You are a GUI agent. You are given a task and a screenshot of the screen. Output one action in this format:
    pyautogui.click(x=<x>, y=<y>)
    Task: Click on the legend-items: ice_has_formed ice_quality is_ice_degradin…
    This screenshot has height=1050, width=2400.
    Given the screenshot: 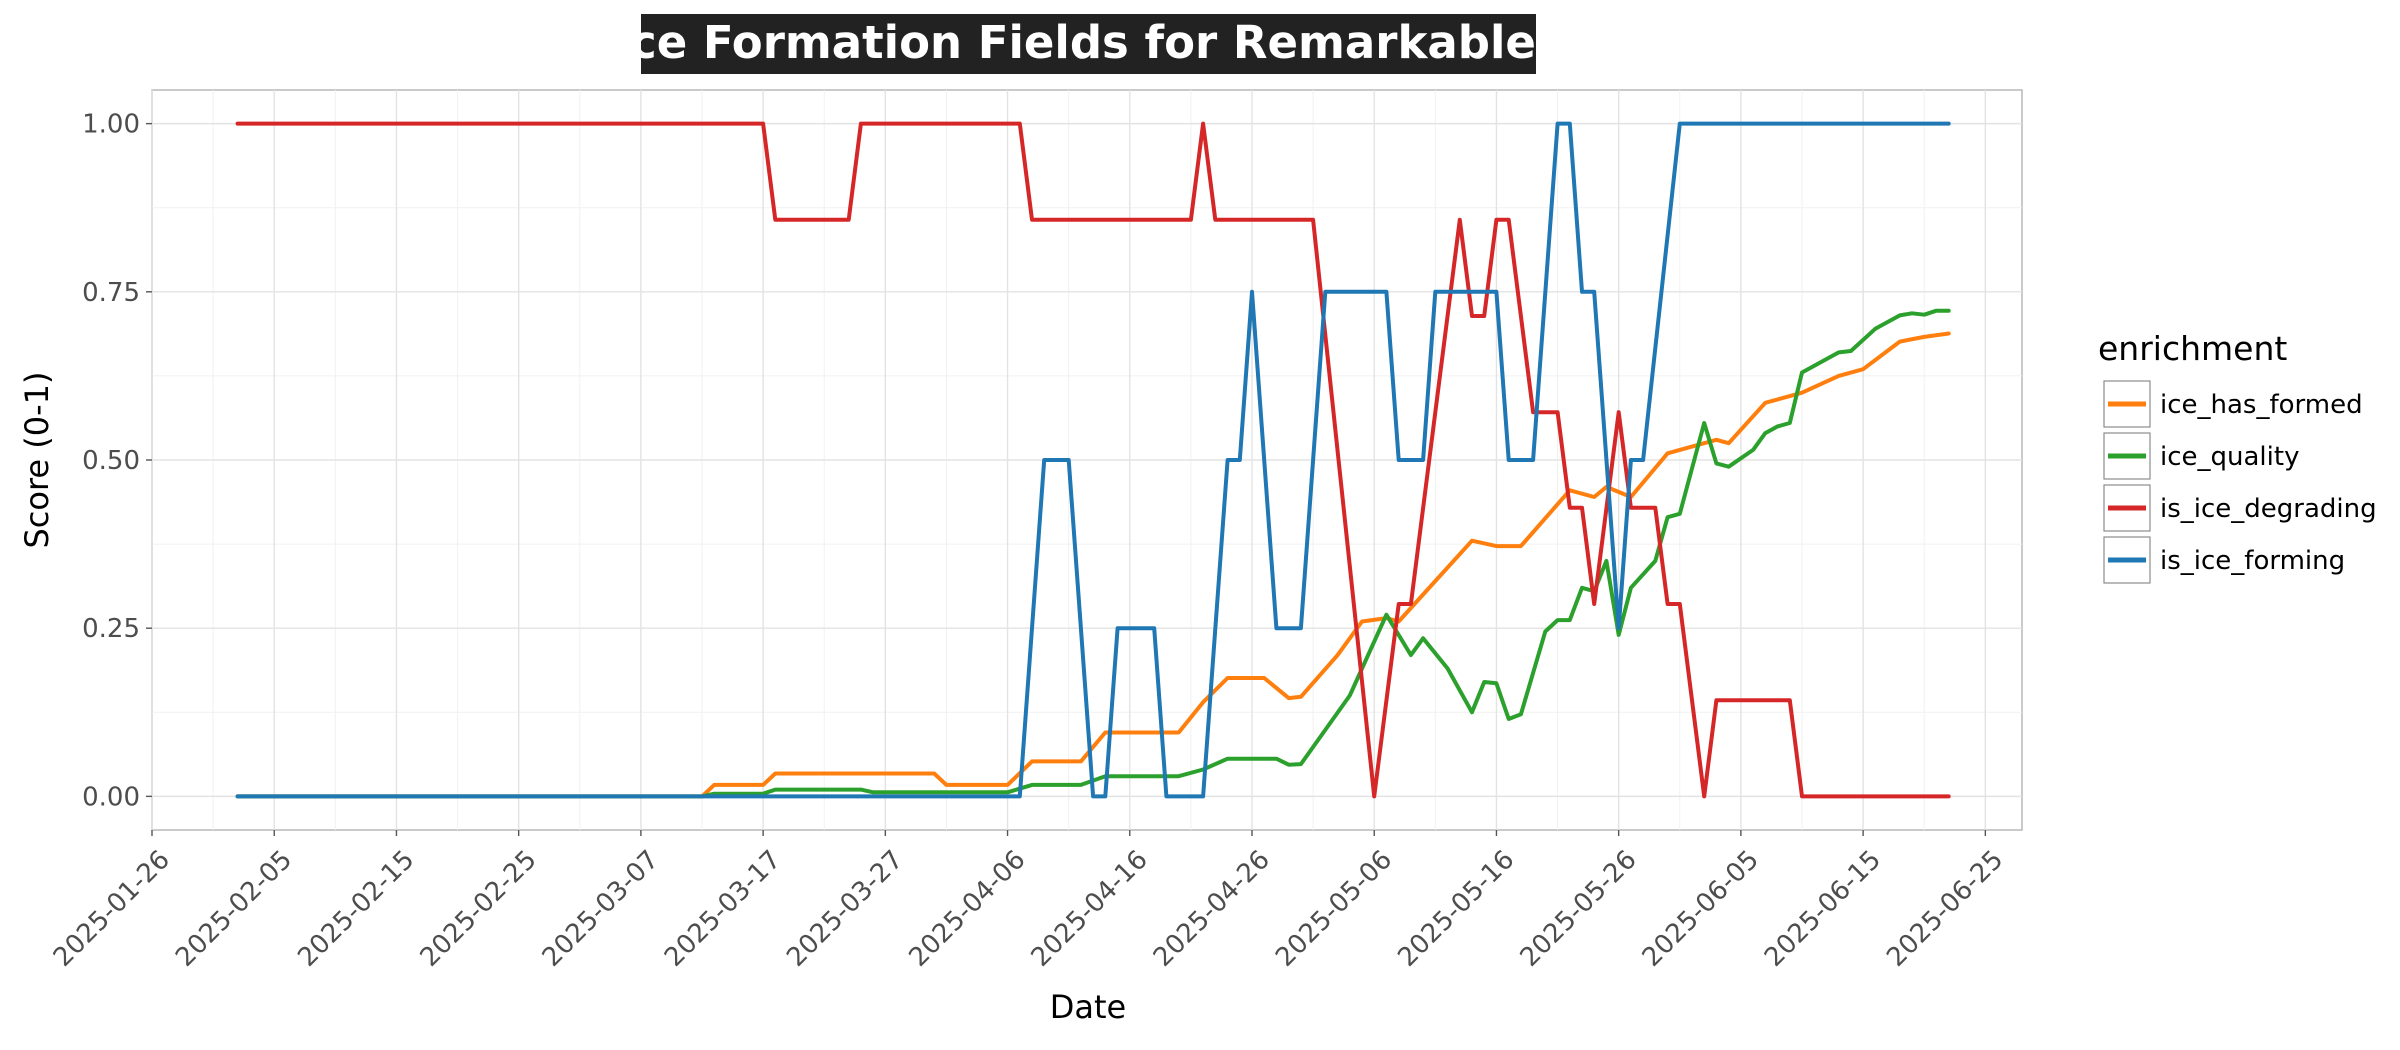 What is the action you would take?
    pyautogui.click(x=2240, y=482)
    